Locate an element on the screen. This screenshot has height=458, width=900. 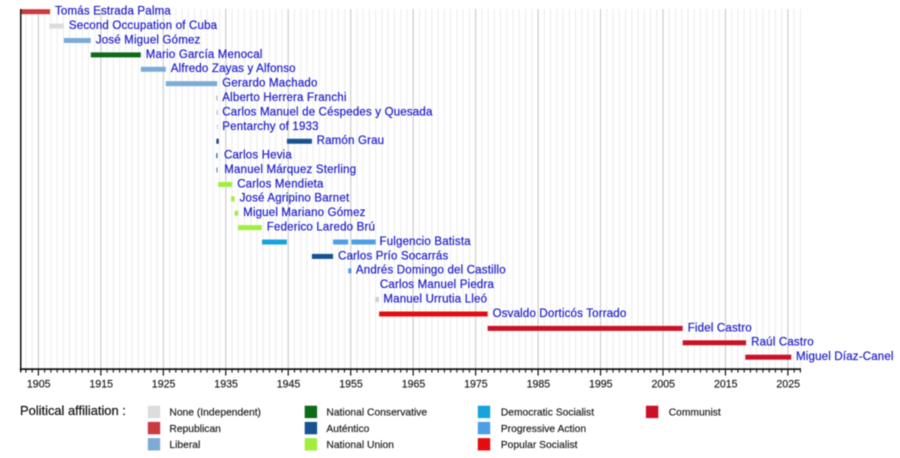
svg-text: Second Occupation of Cuba is located at coordinates (143, 26).